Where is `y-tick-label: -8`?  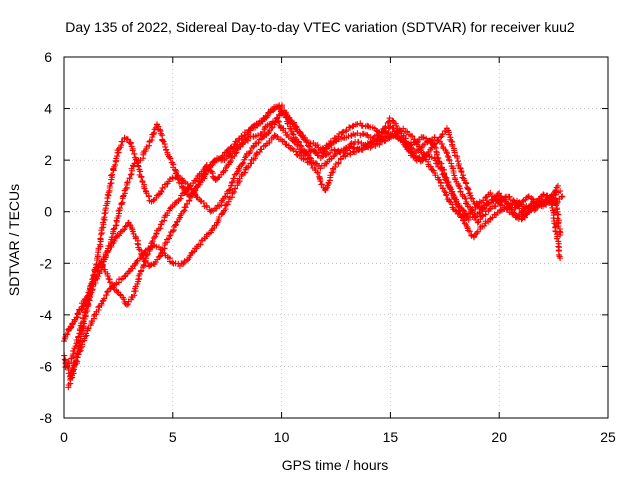 y-tick-label: -8 is located at coordinates (46, 418).